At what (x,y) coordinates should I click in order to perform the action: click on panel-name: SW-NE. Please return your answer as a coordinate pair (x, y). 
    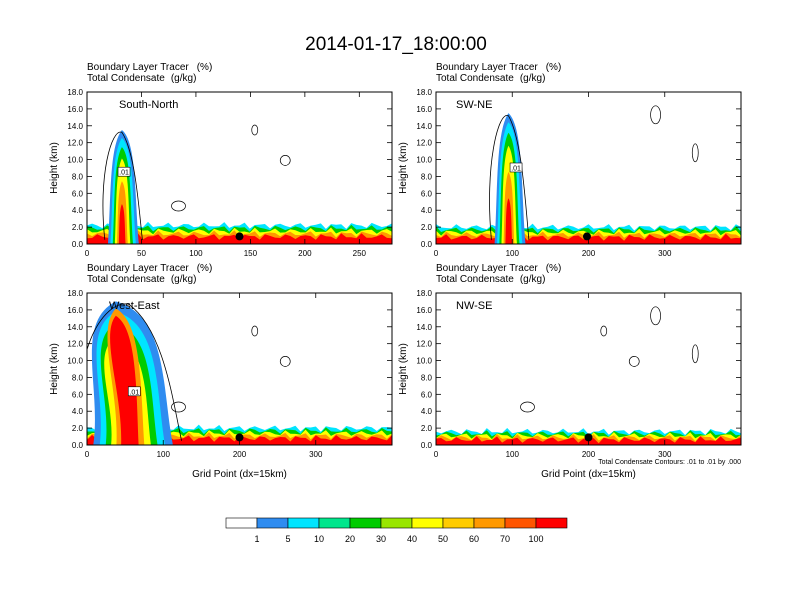
    Looking at the image, I should click on (474, 105).